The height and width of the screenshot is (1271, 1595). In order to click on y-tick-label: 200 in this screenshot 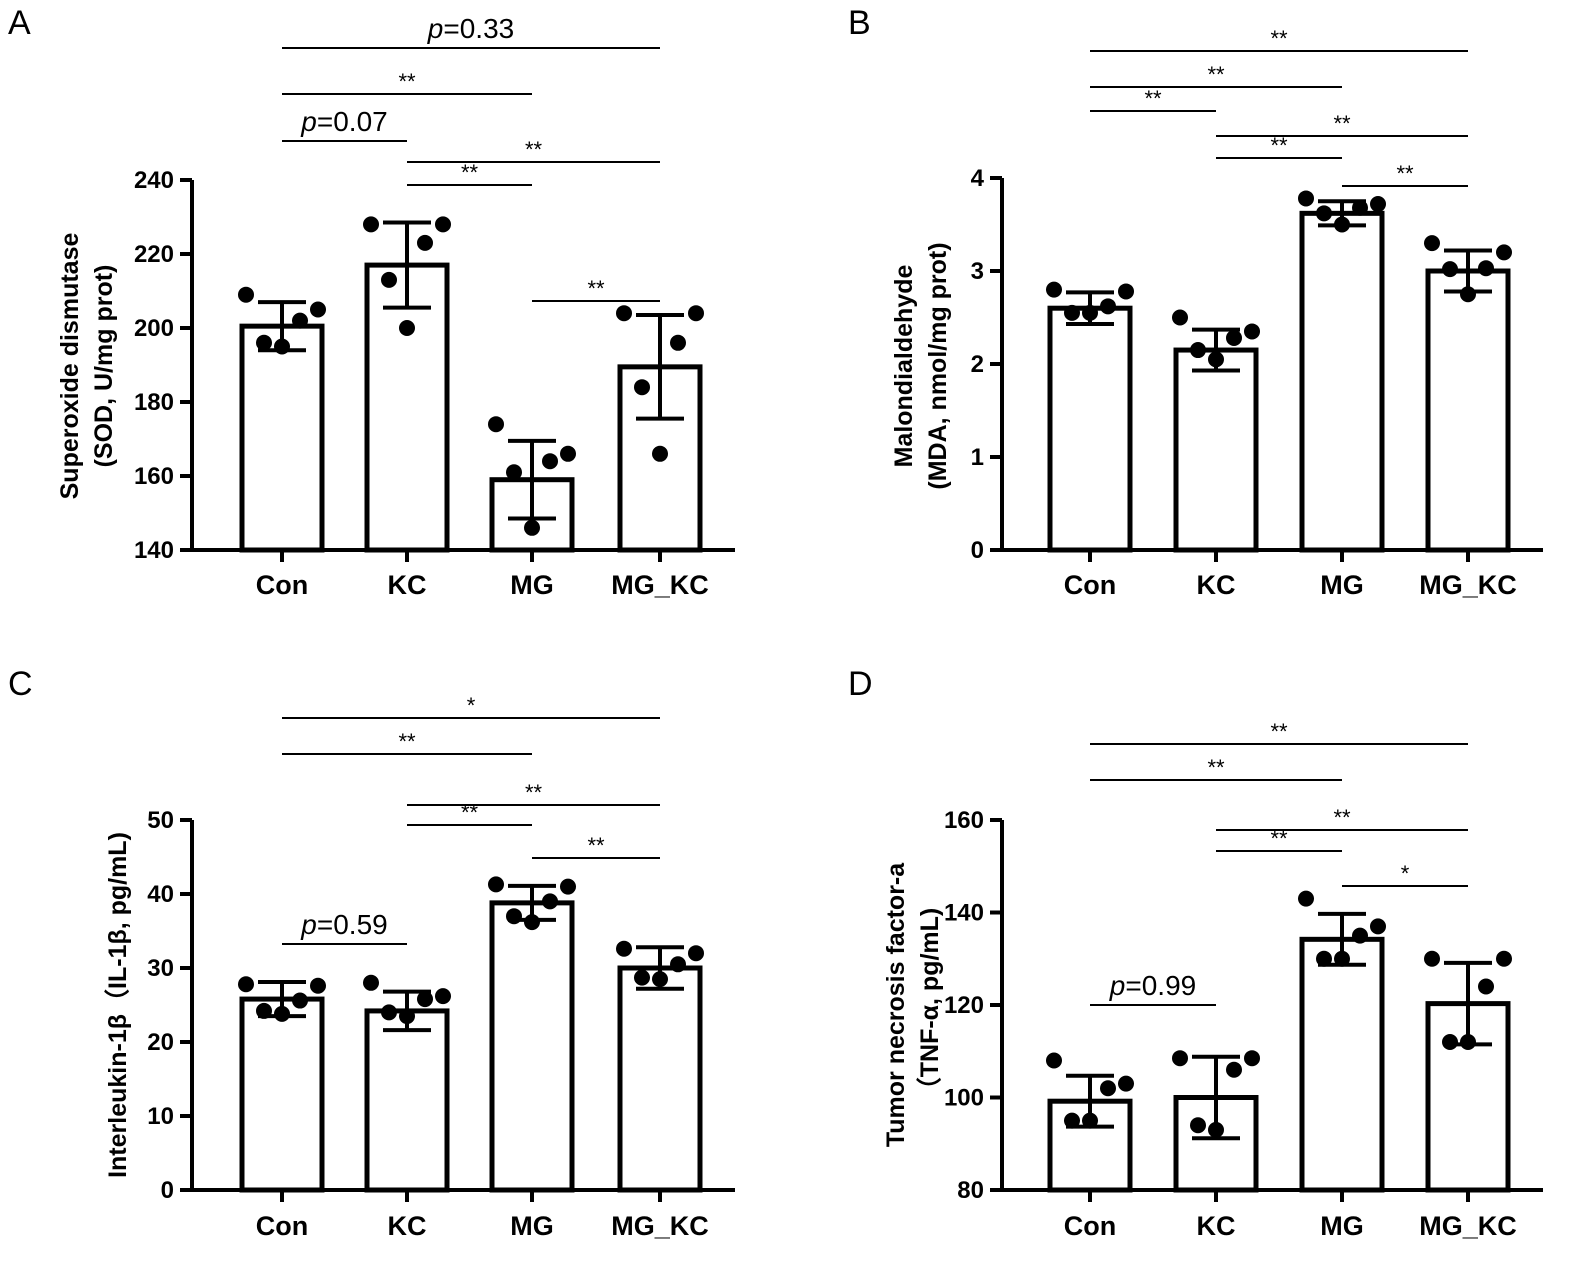, I will do `click(154, 328)`.